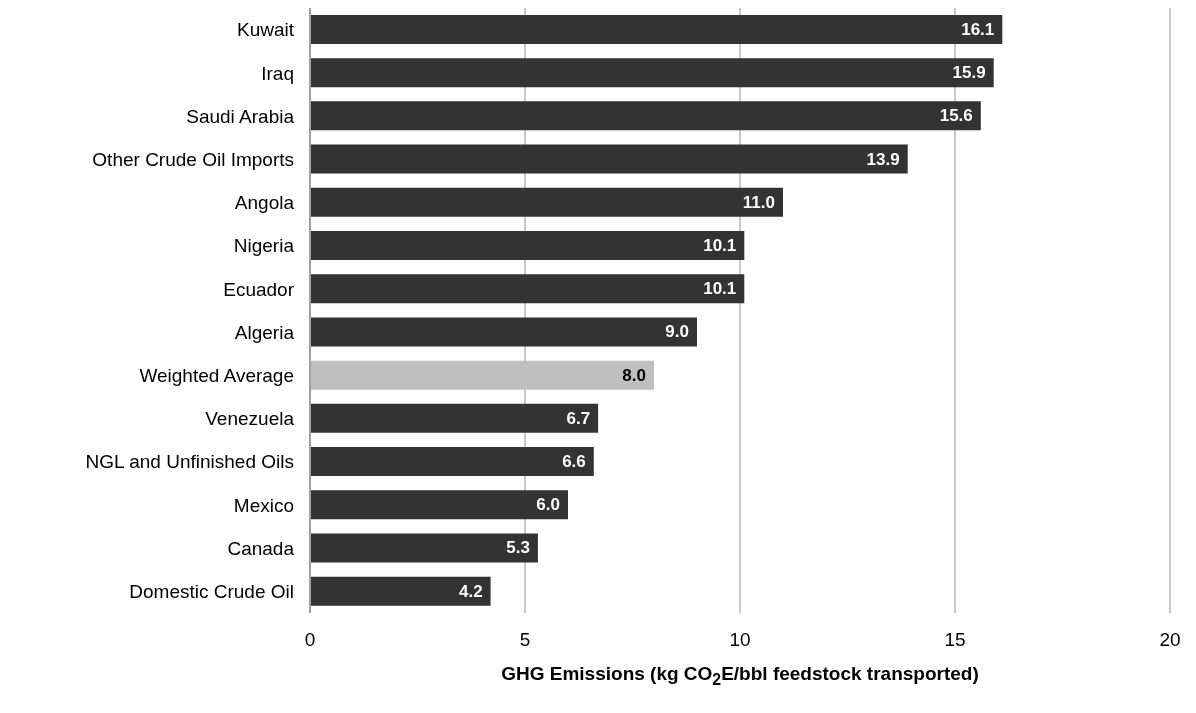 This screenshot has width=1196, height=713. Describe the element at coordinates (264, 246) in the screenshot. I see `y-tick-label: Nigeria` at that location.